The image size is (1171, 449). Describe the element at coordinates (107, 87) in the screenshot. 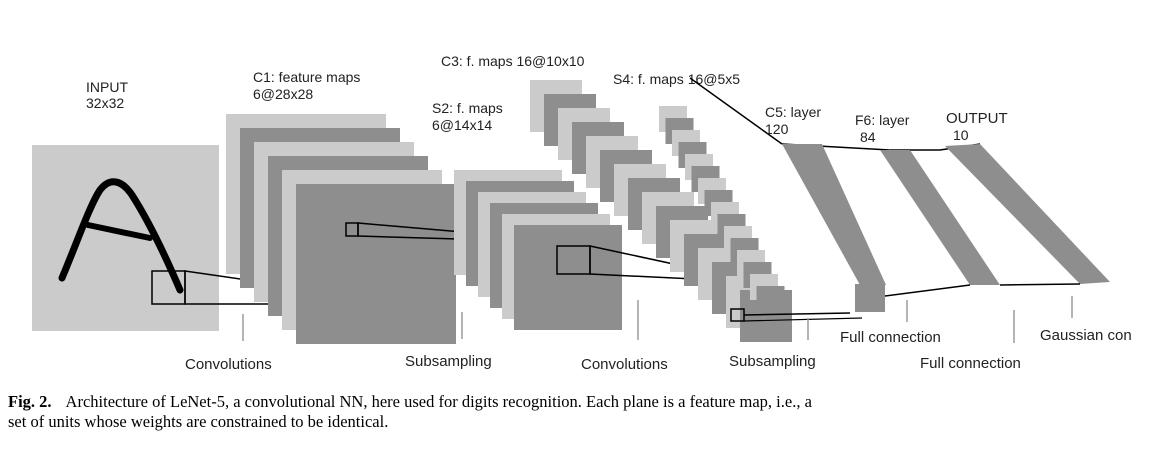

I see `input-label-line1: INPUT` at that location.